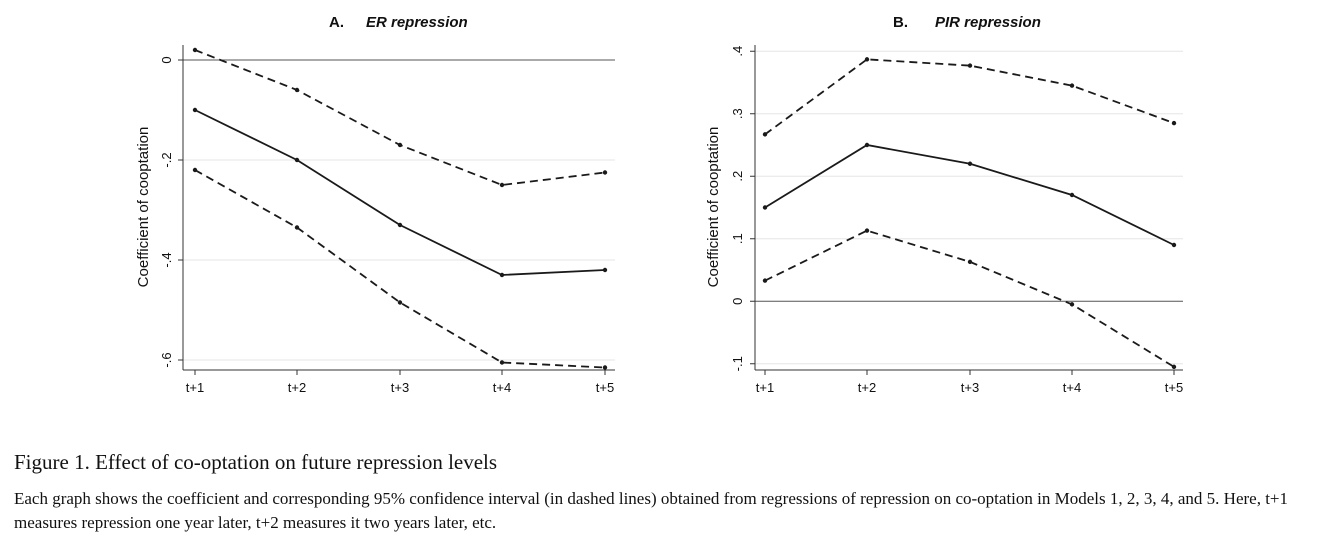 The height and width of the screenshot is (542, 1325). I want to click on panel-a-y-axis-label: Coefficient of cooptation, so click(143, 207).